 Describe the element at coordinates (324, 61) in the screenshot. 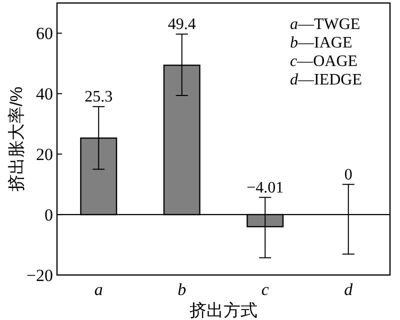

I see `annotation: c—OAGE` at that location.